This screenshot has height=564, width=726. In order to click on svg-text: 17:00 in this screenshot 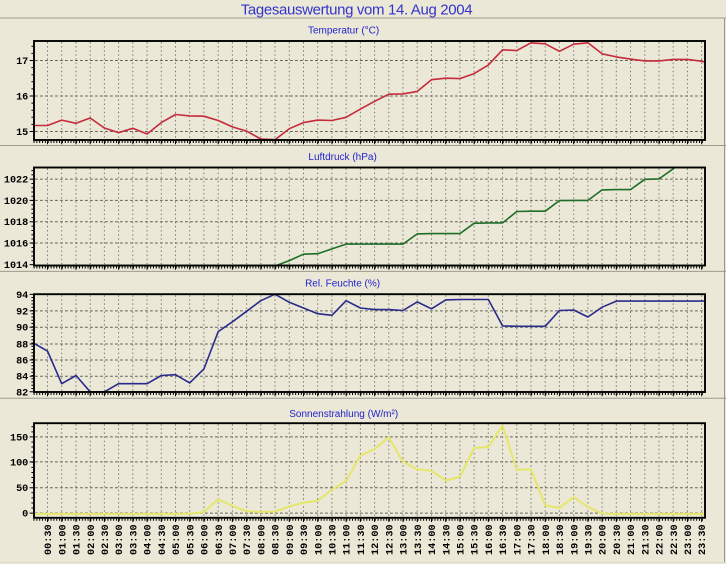, I will do `click(518, 539)`.